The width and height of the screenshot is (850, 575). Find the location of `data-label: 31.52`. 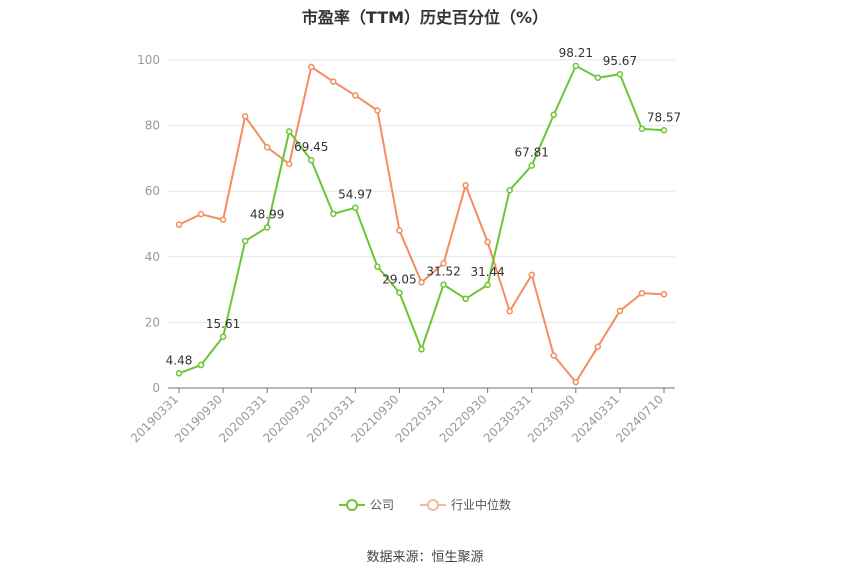

data-label: 31.52 is located at coordinates (443, 272).